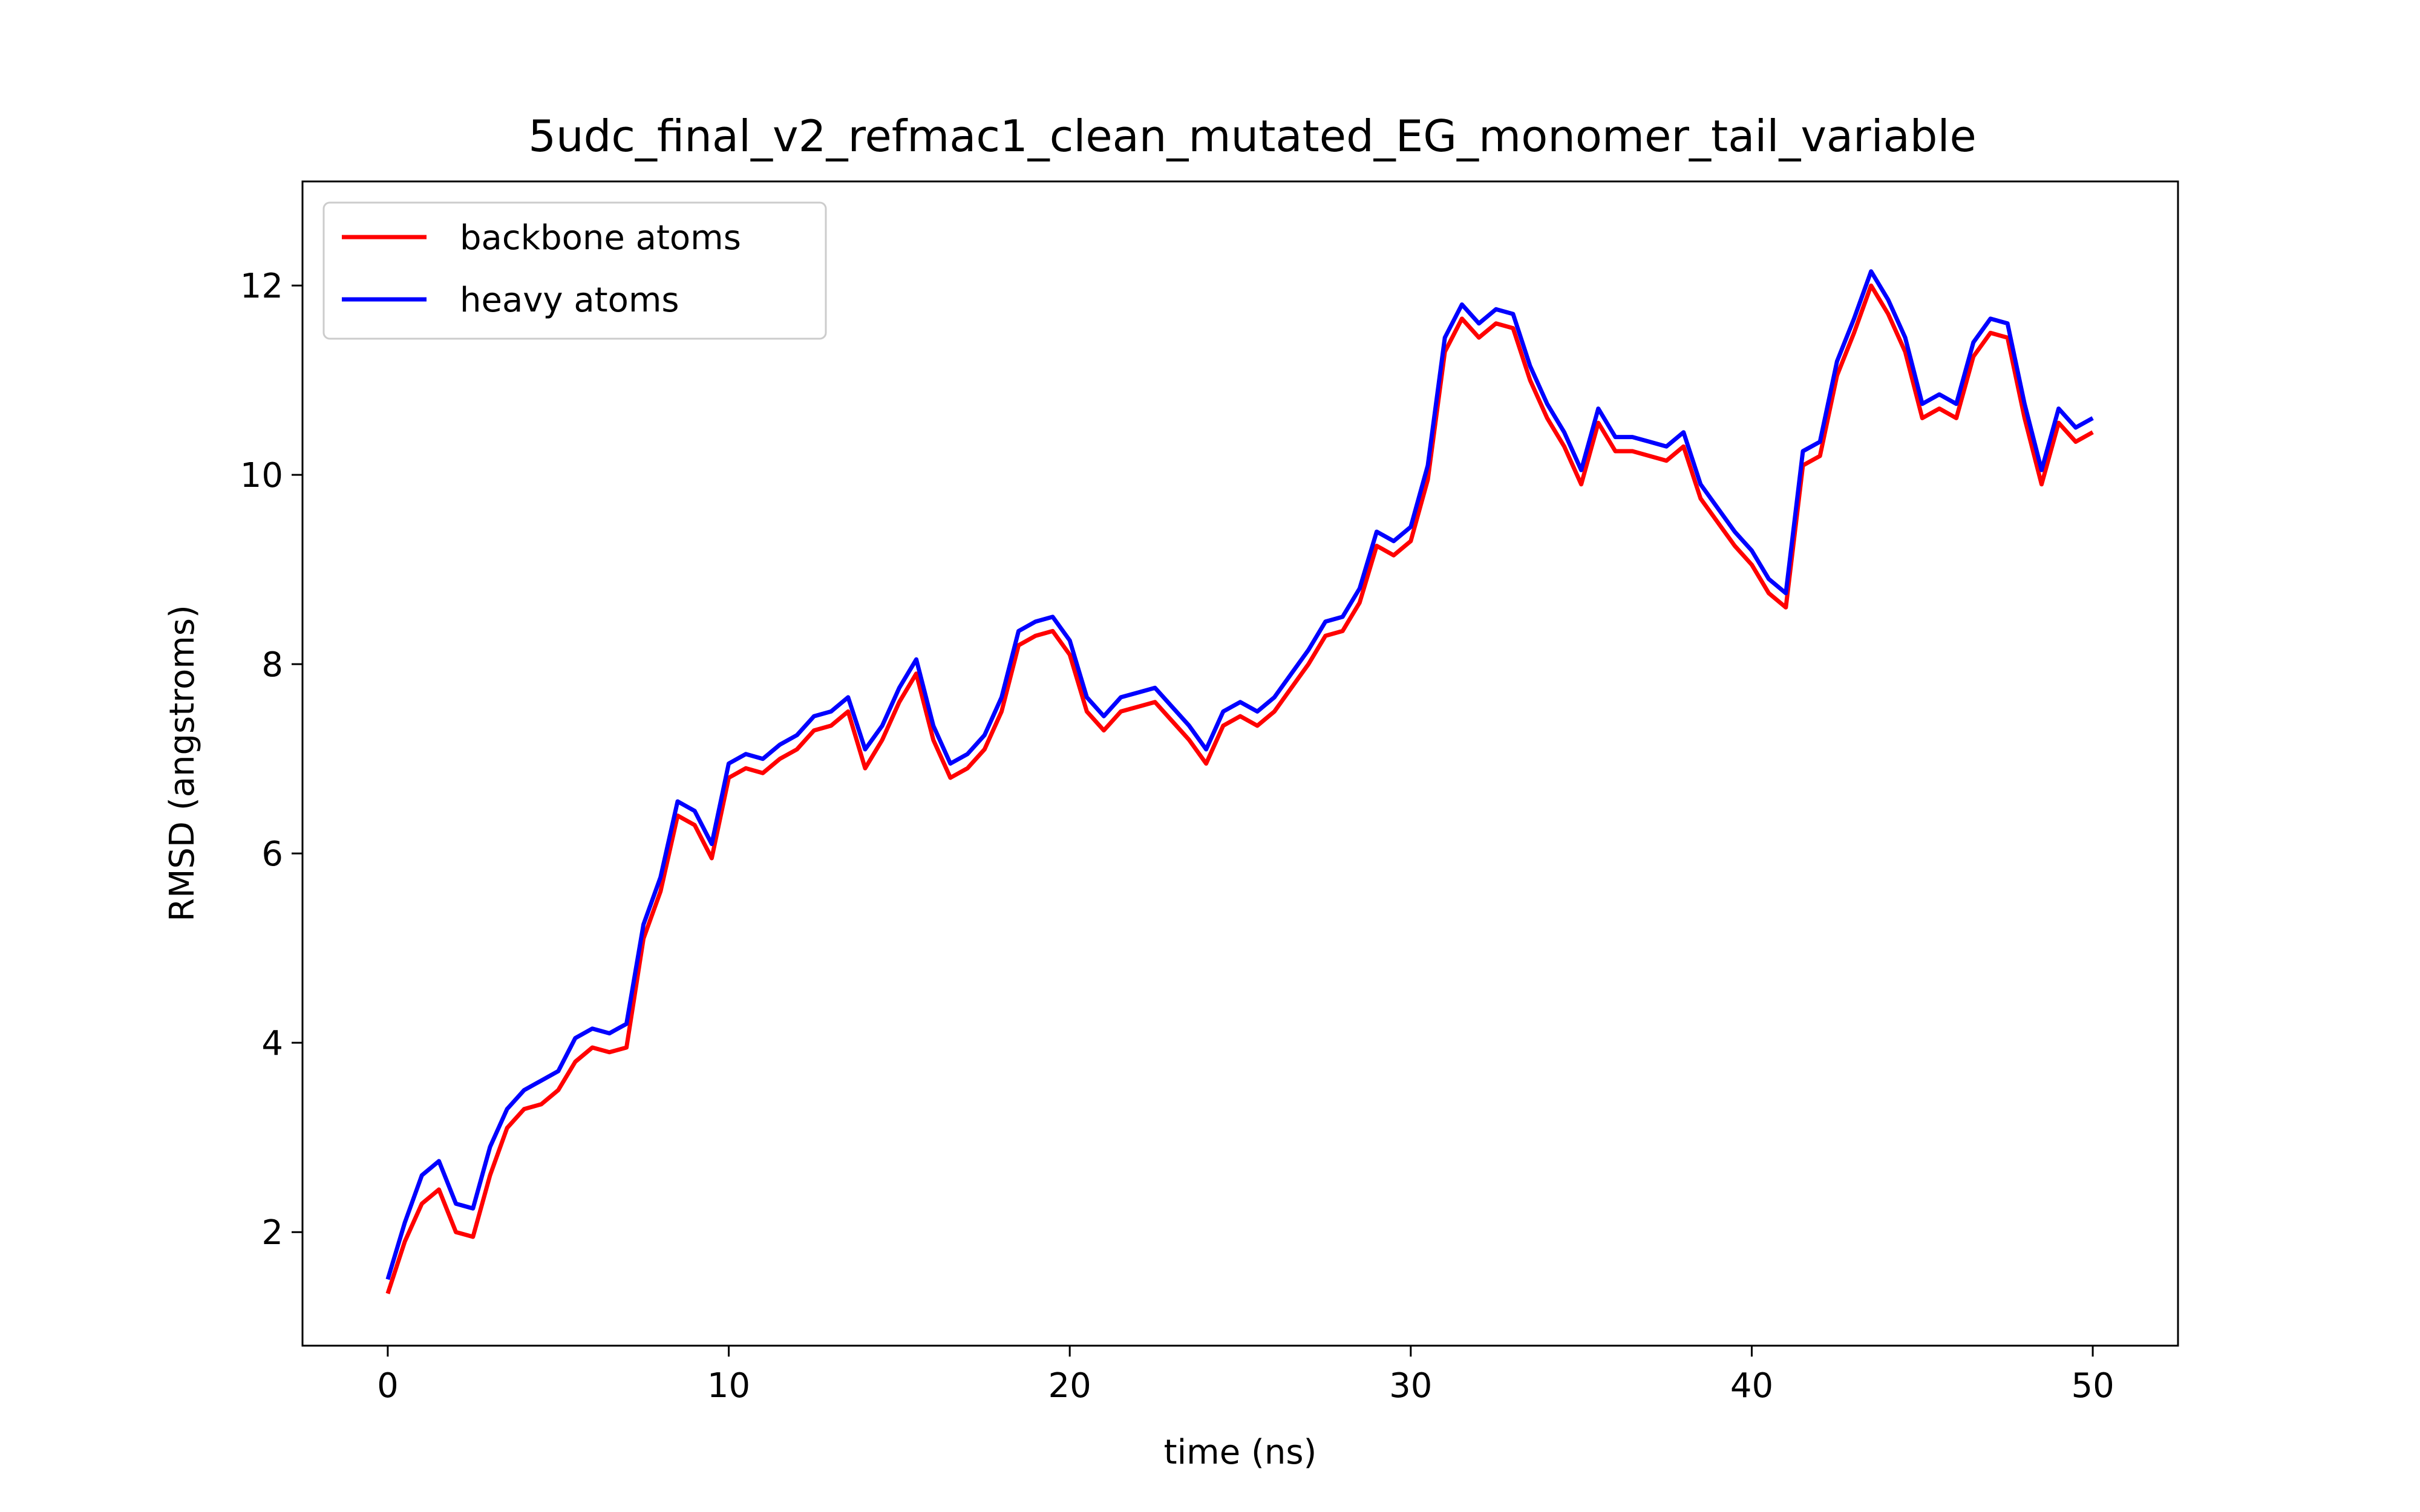 The width and height of the screenshot is (2420, 1512). What do you see at coordinates (728, 1386) in the screenshot?
I see `x-tick-label: 10` at bounding box center [728, 1386].